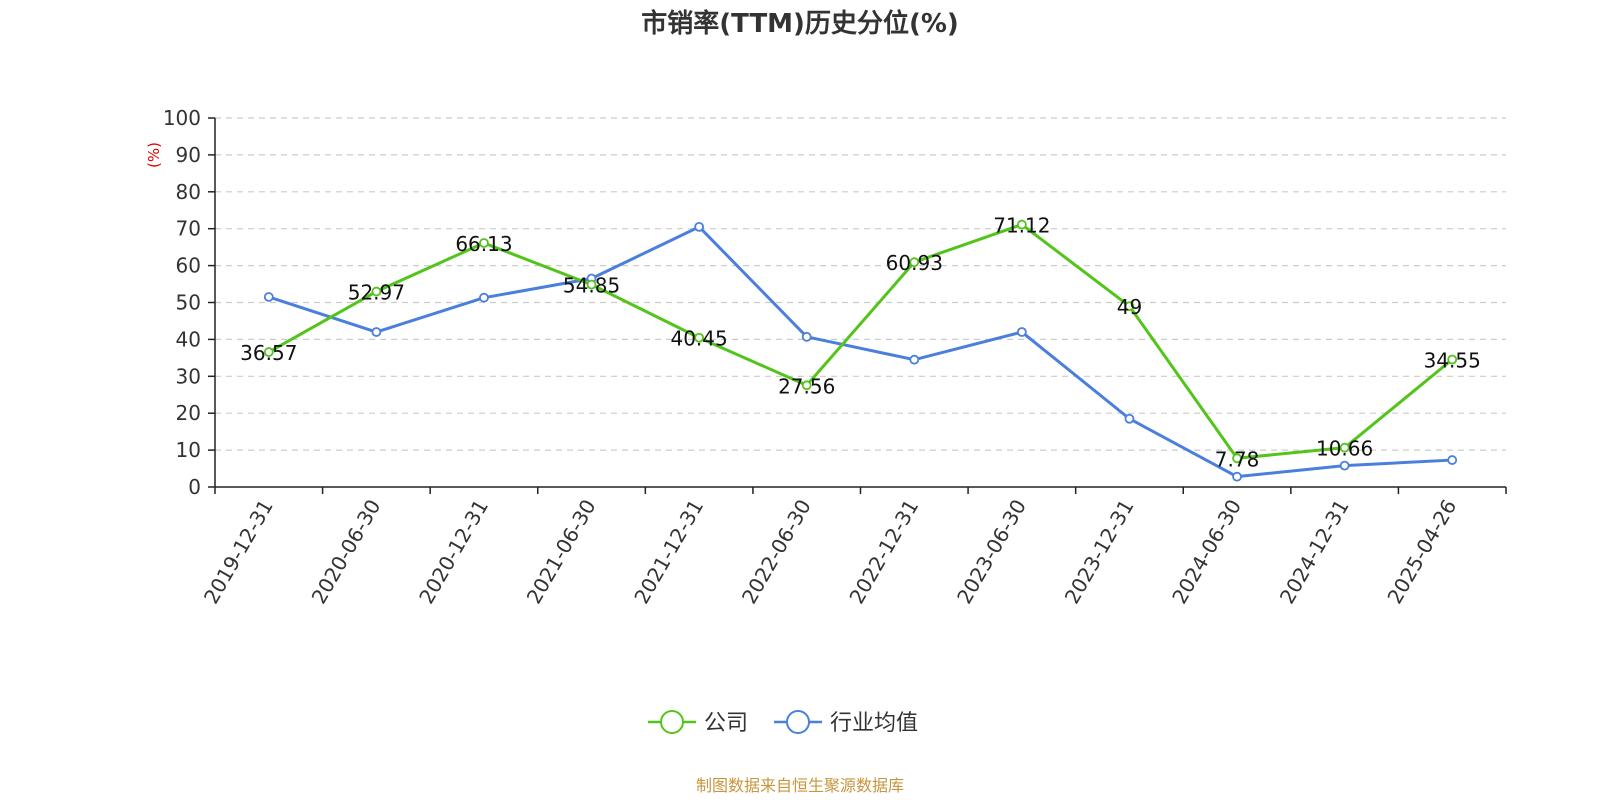 The height and width of the screenshot is (800, 1600). I want to click on x-tick-label: 2024-12-31, so click(1314, 551).